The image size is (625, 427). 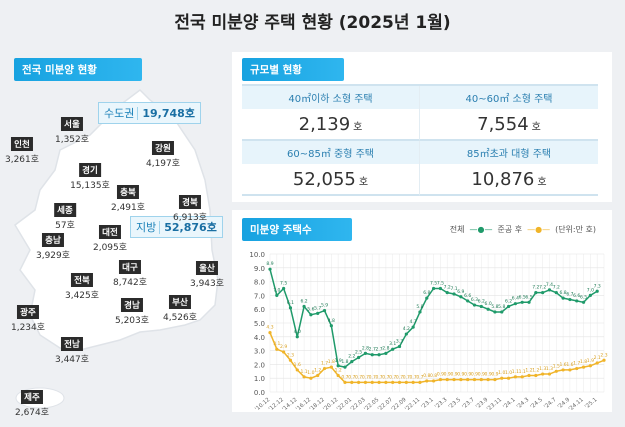 What do you see at coordinates (72, 124) in the screenshot?
I see `region-name: 서울` at bounding box center [72, 124].